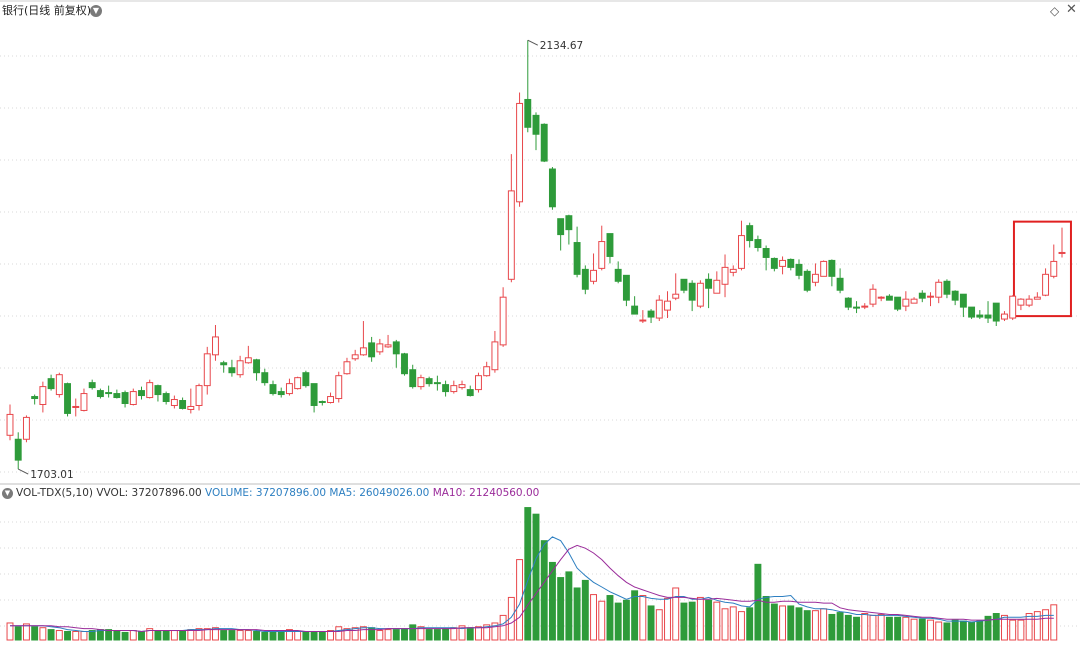 This screenshot has width=1080, height=648. What do you see at coordinates (532, 588) in the screenshot?
I see `ma10-line` at bounding box center [532, 588].